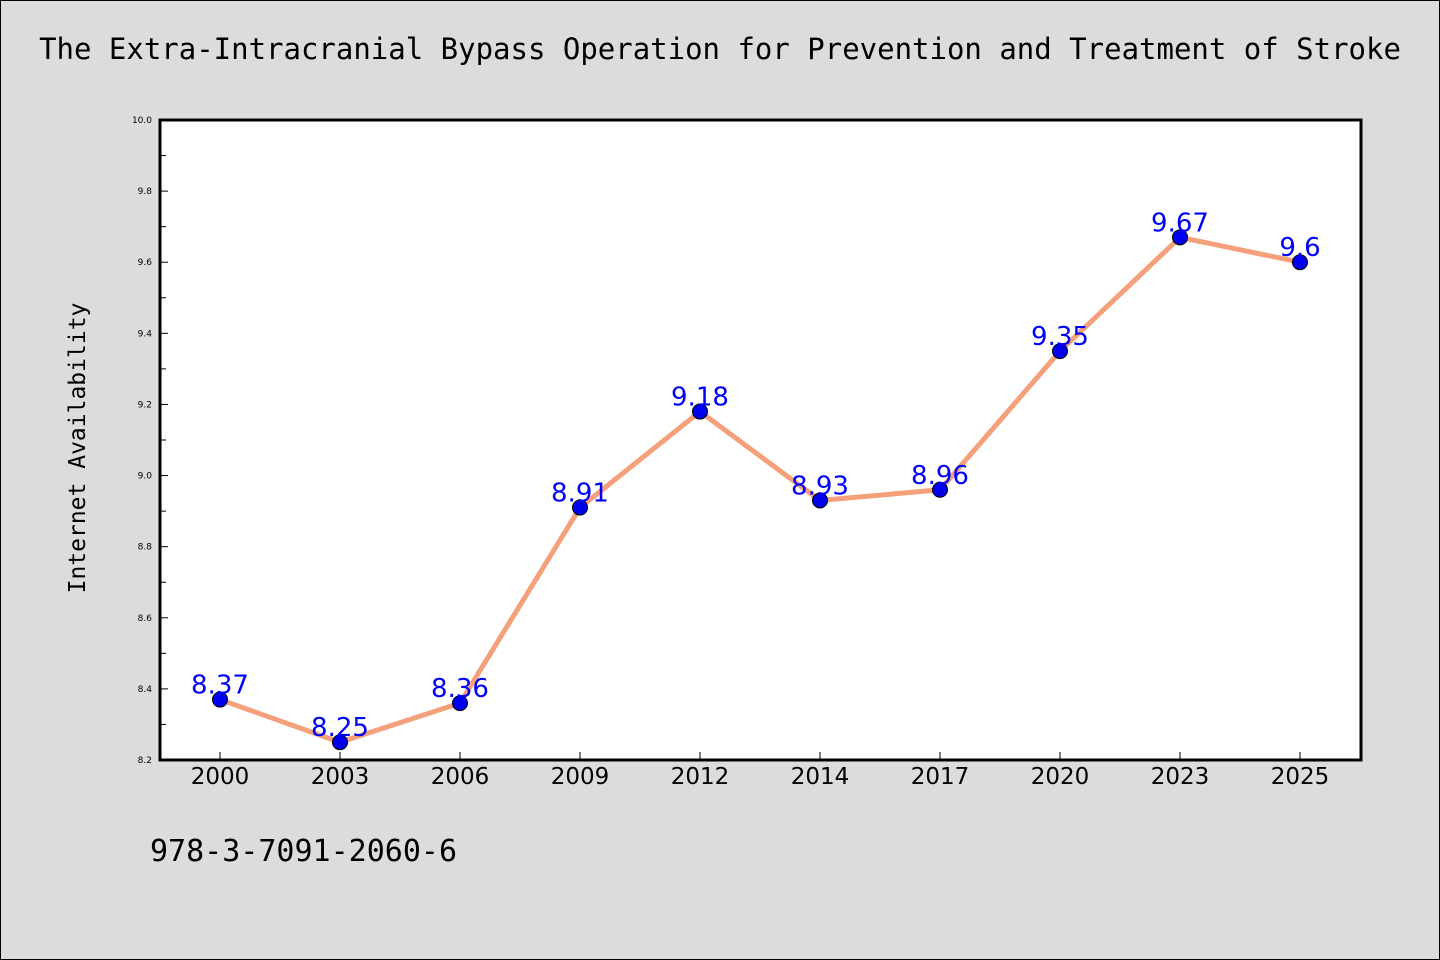 The width and height of the screenshot is (1440, 960). I want to click on data-label: 9.6, so click(1299, 248).